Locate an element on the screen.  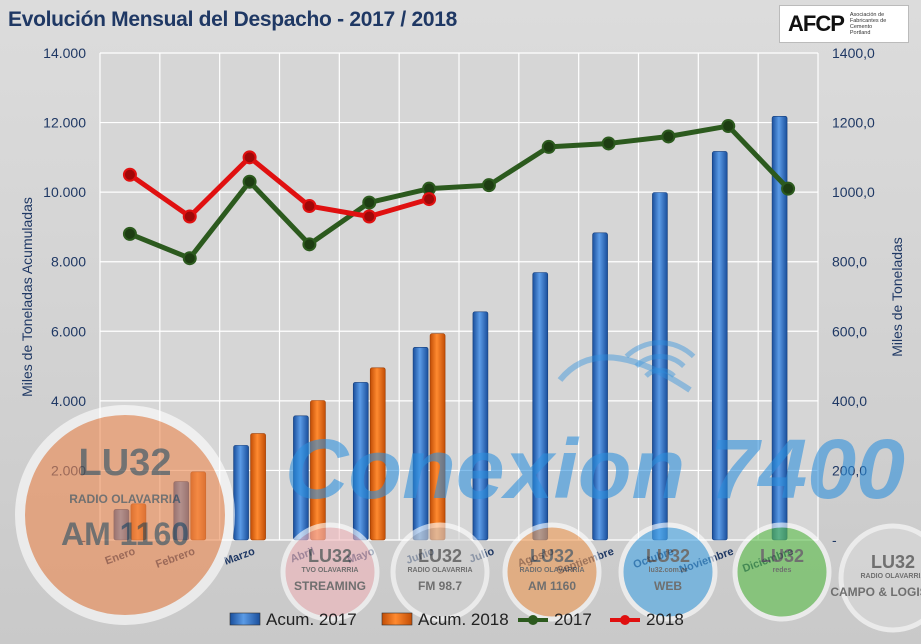
watermark-badge-line3: FM 98.7 is located at coordinates (440, 586).